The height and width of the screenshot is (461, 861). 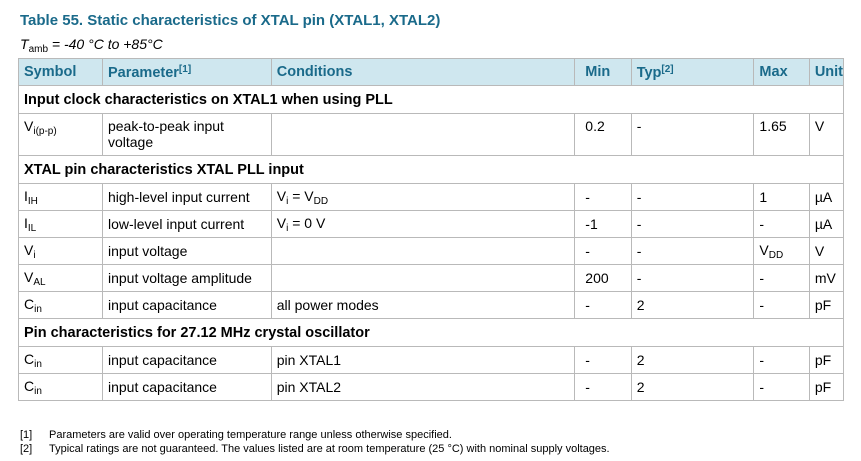 What do you see at coordinates (39, 282) in the screenshot?
I see `symbol-sub: AL` at bounding box center [39, 282].